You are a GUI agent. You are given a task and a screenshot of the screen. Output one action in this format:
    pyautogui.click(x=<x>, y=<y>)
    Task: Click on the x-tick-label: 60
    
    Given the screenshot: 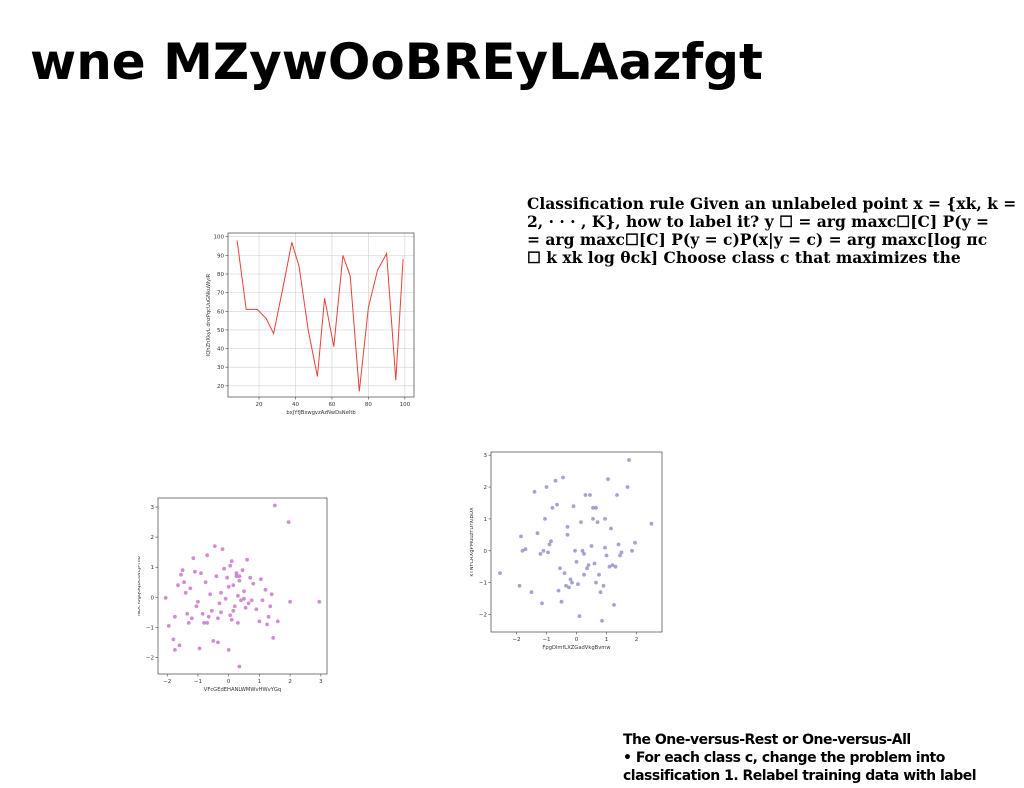 What is the action you would take?
    pyautogui.click(x=331, y=405)
    